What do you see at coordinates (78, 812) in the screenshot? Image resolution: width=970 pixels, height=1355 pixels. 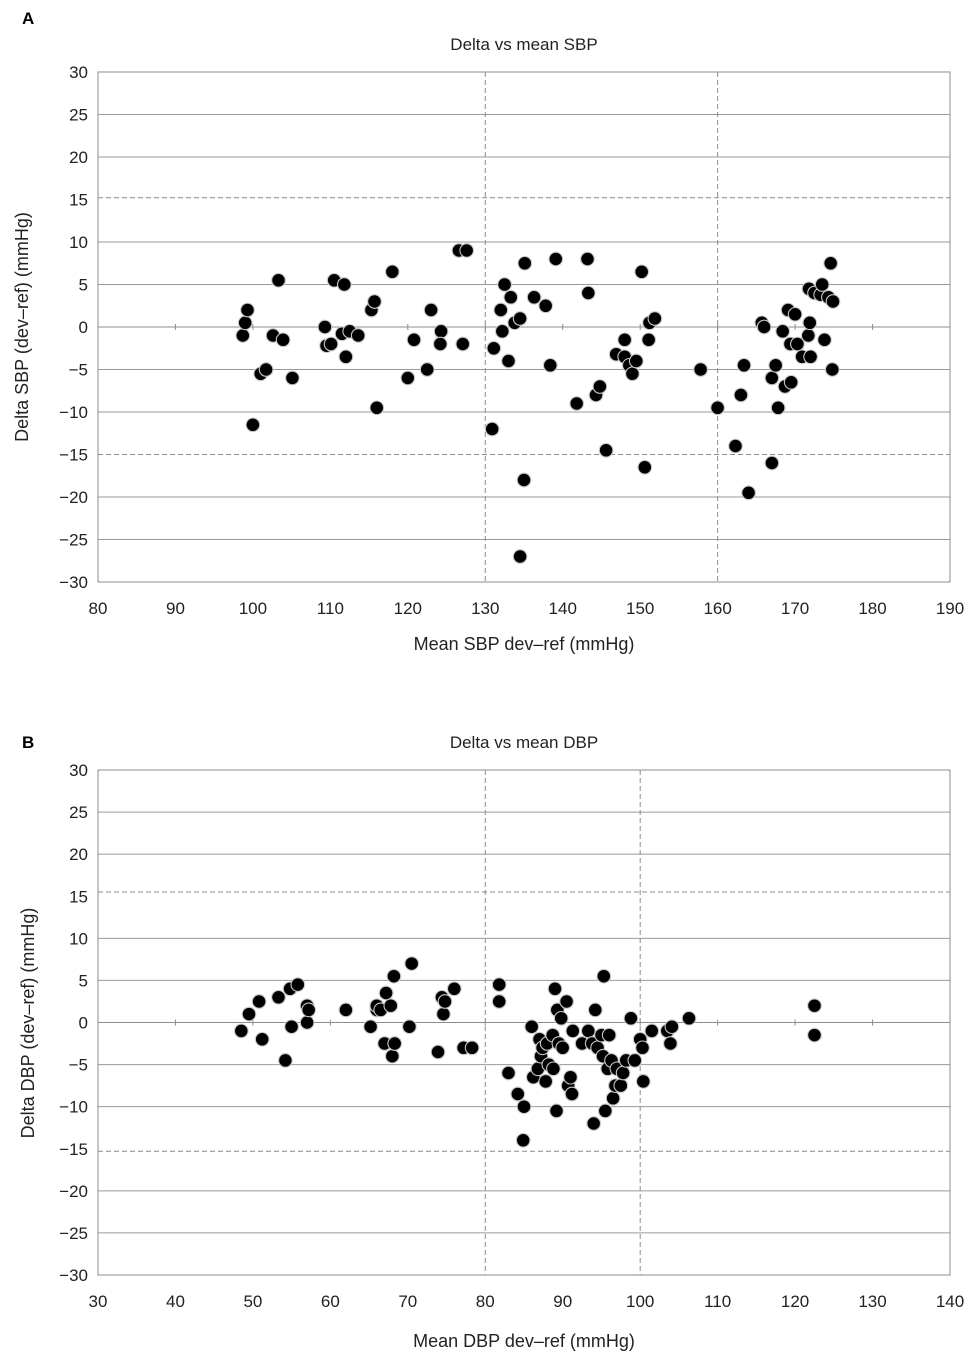 I see `panel-b-y-tick-label: 25` at bounding box center [78, 812].